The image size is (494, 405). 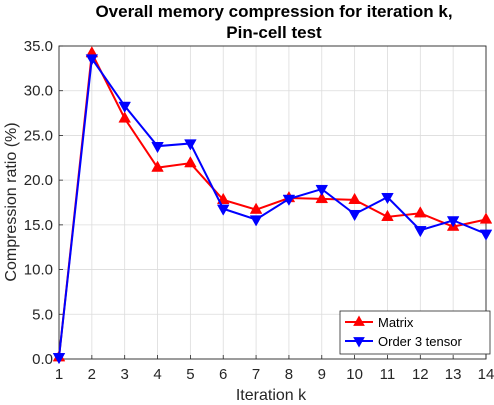 What do you see at coordinates (42, 314) in the screenshot?
I see `y-tick-label: 5.0` at bounding box center [42, 314].